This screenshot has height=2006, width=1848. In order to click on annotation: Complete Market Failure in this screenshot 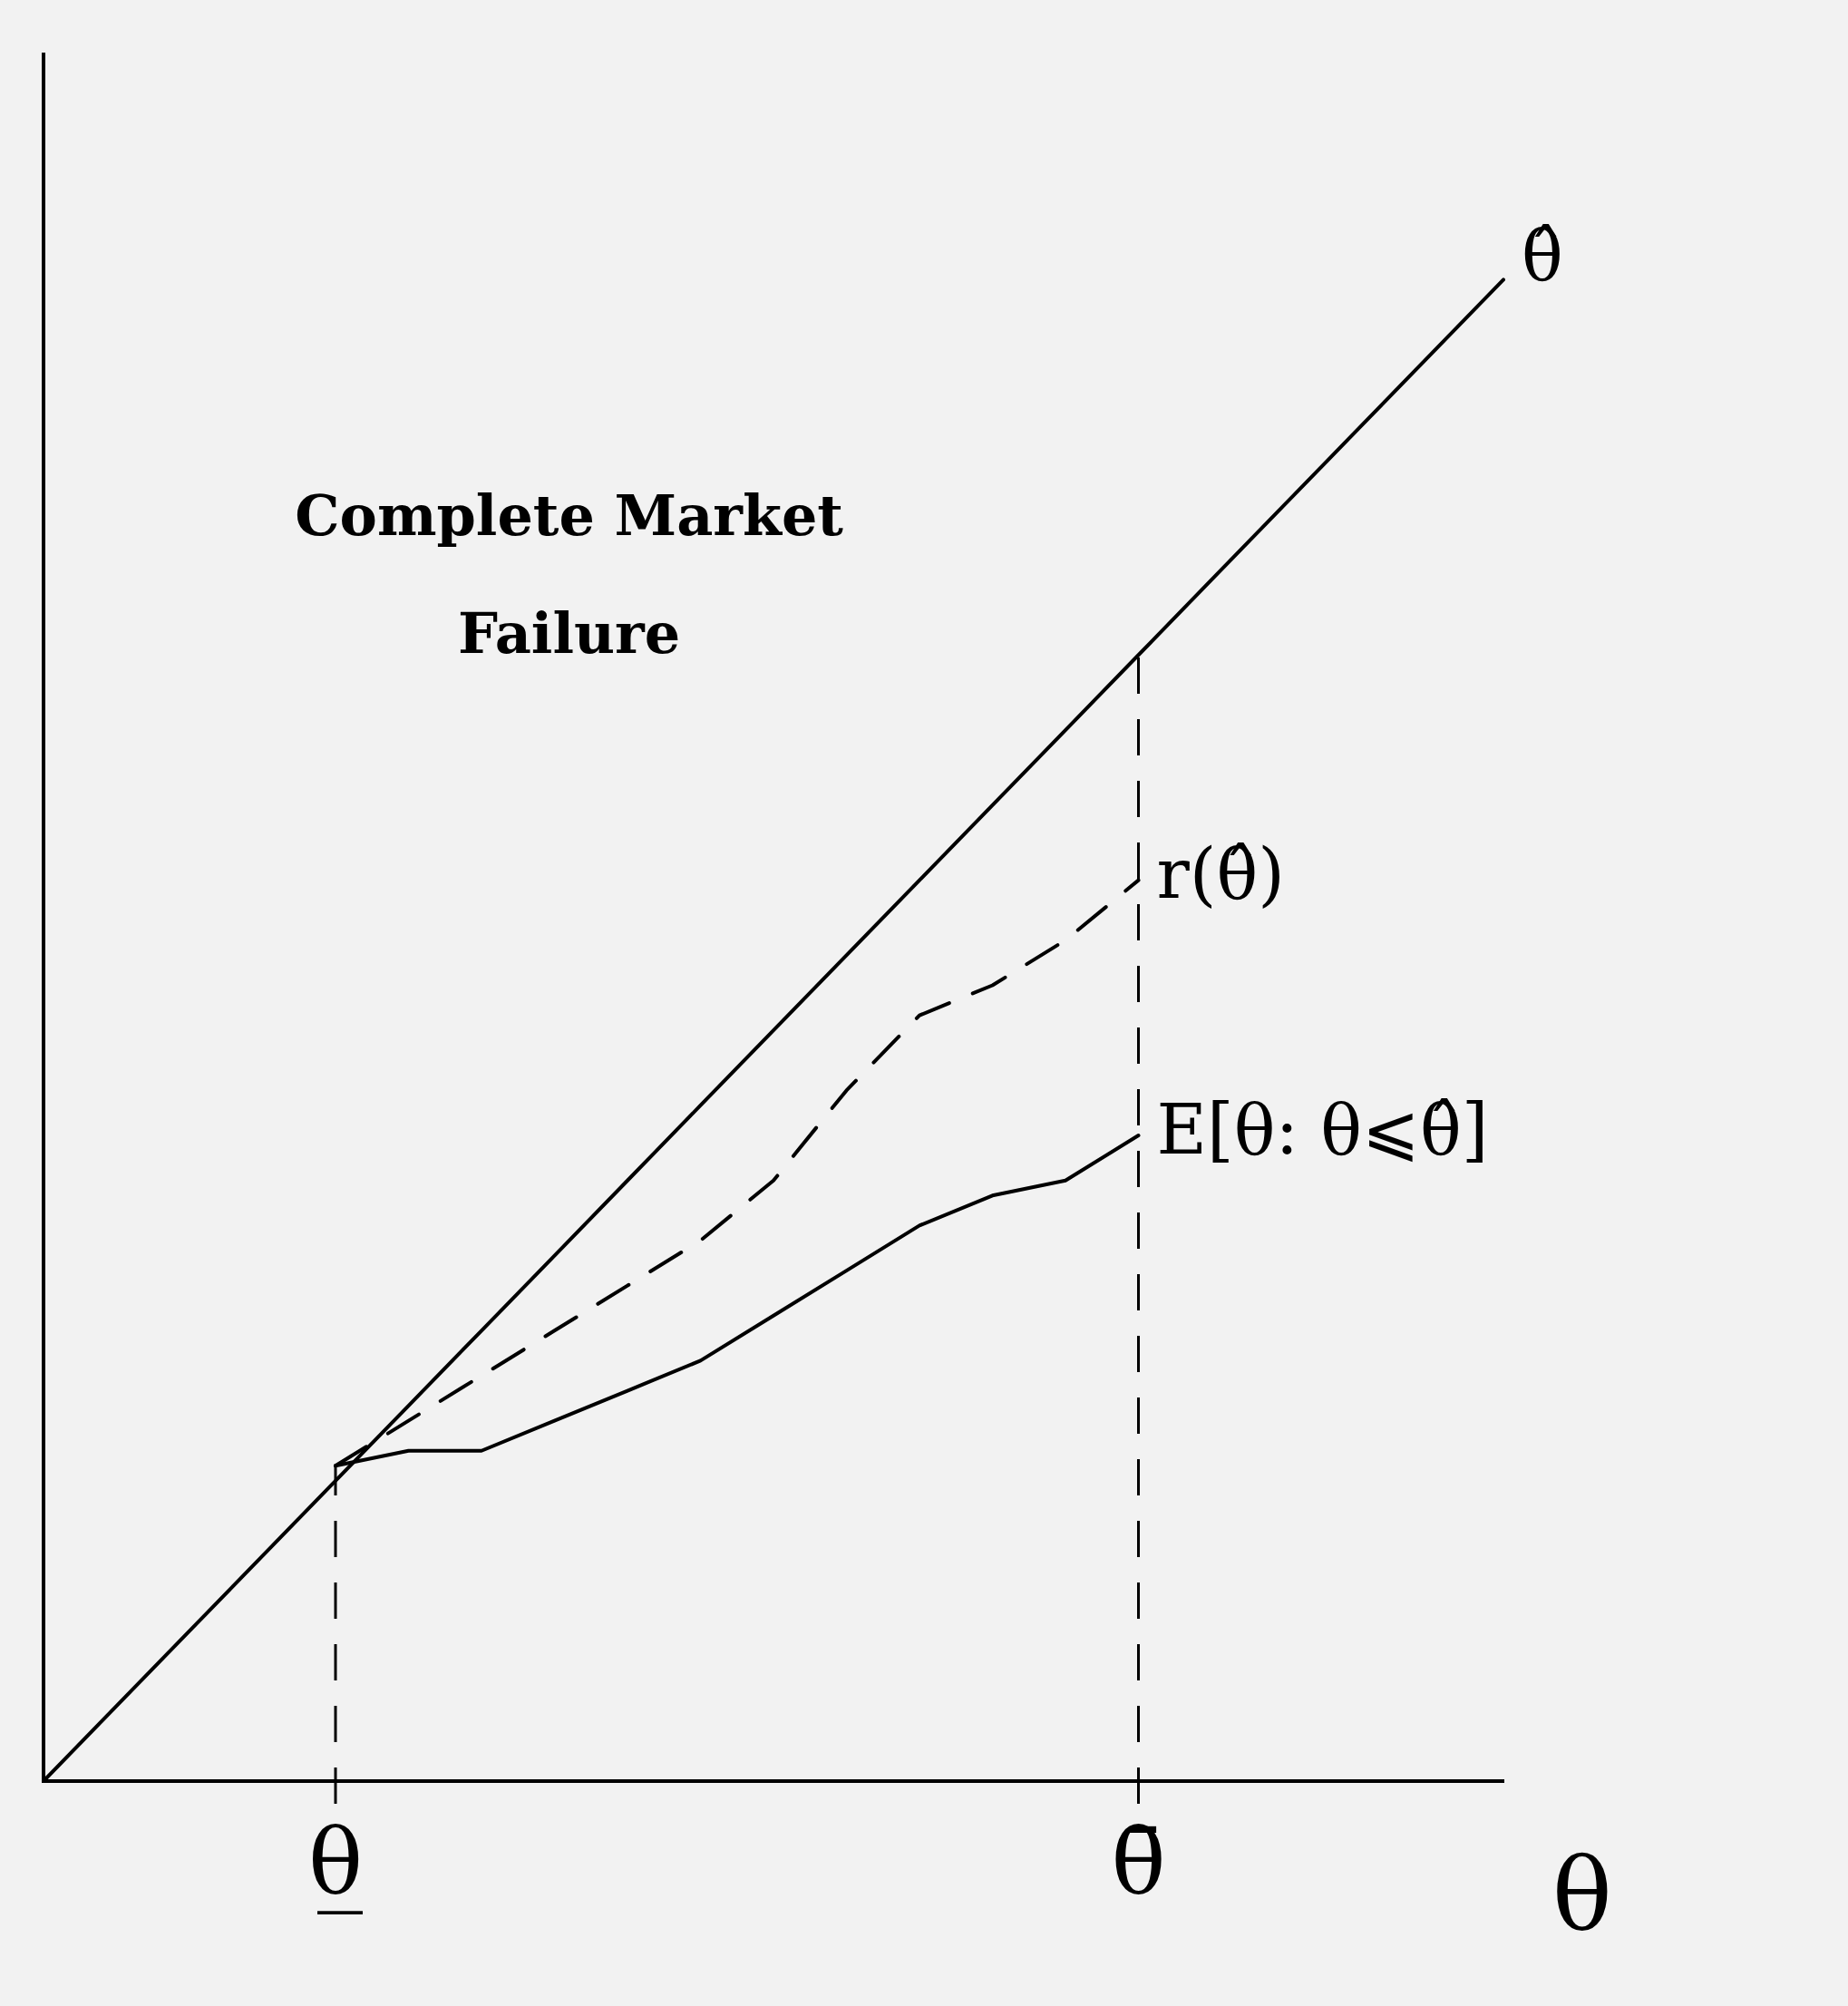, I will do `click(569, 574)`.